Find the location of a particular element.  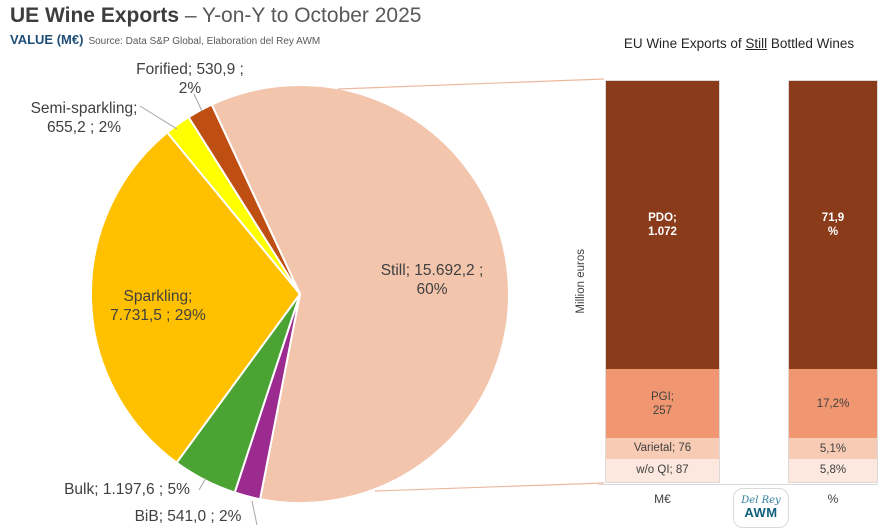

bar-chart-title: EU Wine Exports of Still Bottled Wines is located at coordinates (739, 43).